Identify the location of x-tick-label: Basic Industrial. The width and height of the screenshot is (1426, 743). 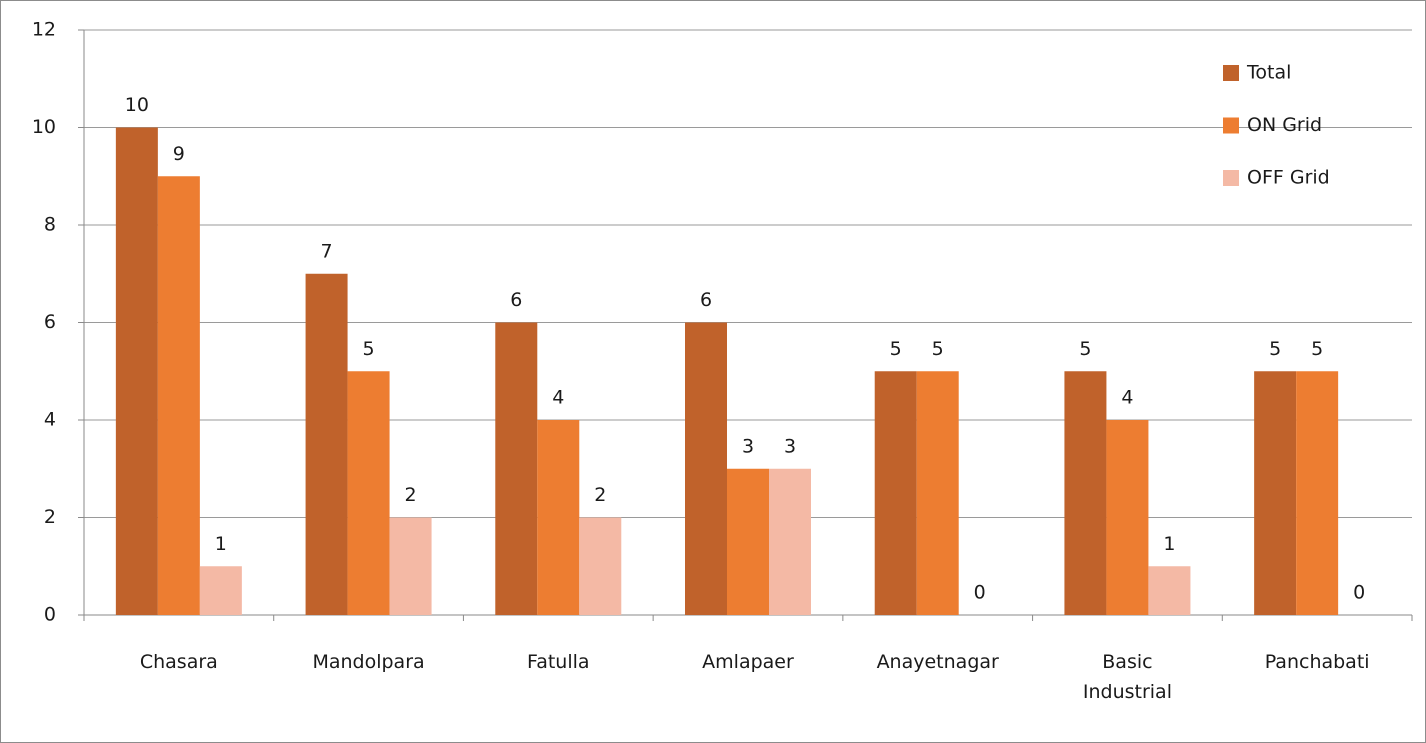
(1127, 677).